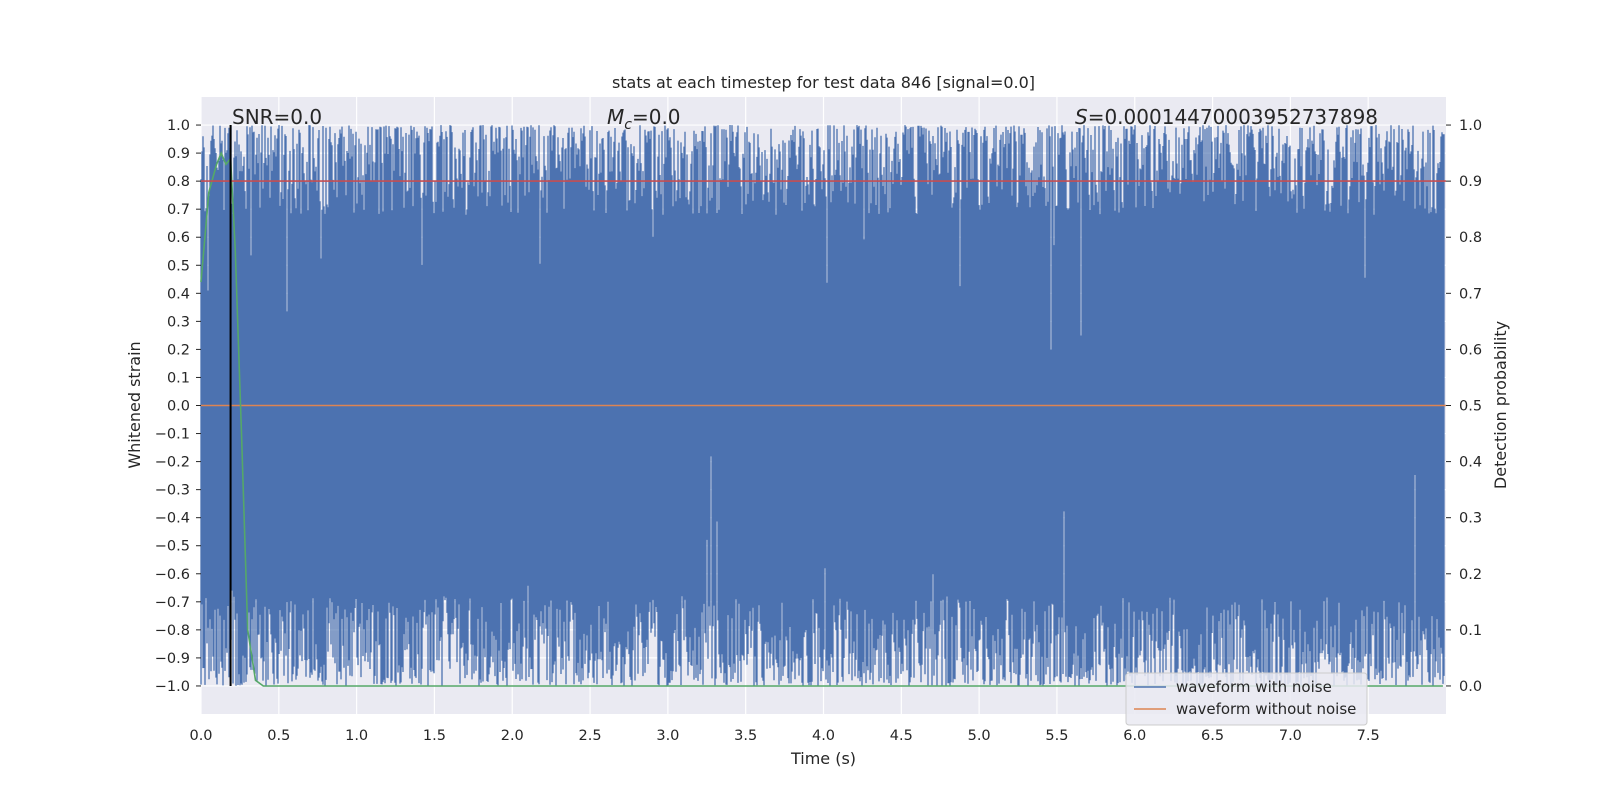 The height and width of the screenshot is (800, 1600). What do you see at coordinates (434, 736) in the screenshot?
I see `x-tick-label: 1.5` at bounding box center [434, 736].